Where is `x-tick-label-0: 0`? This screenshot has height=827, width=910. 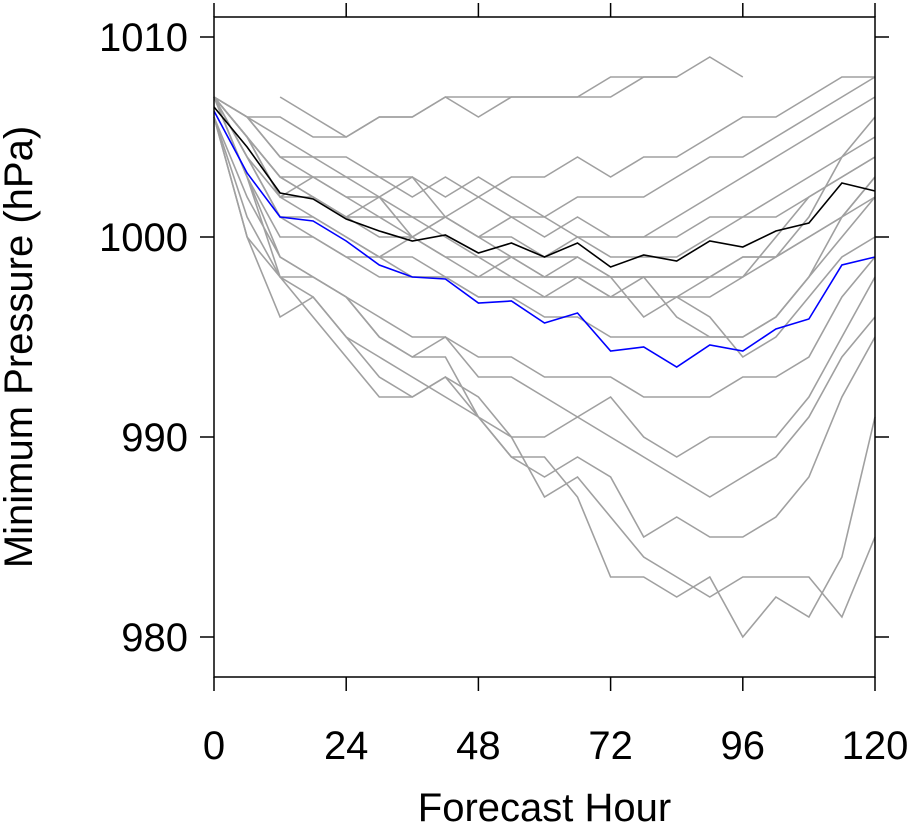
x-tick-label-0: 0 is located at coordinates (214, 746).